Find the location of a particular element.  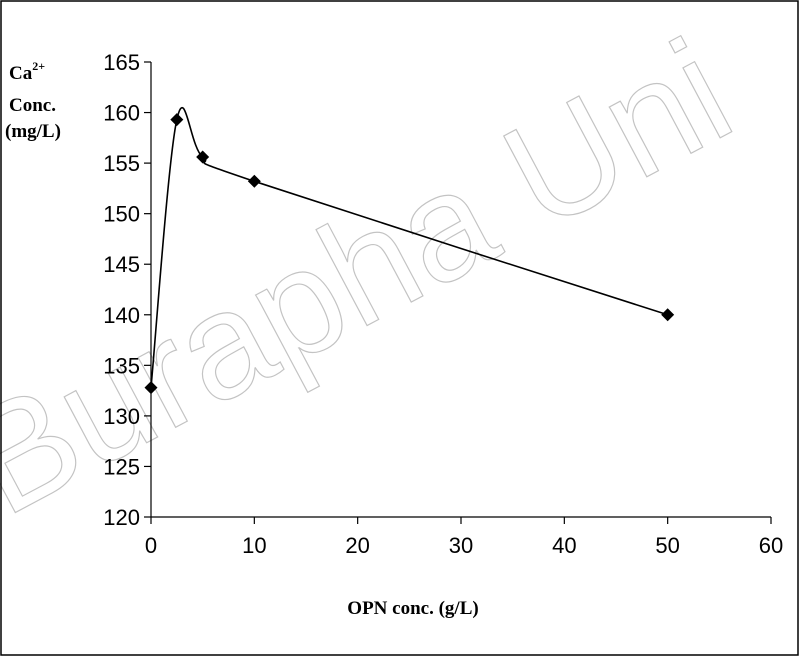

y-axis-ticks: 120 125 130 135 140 145 150 155 160 165 is located at coordinates (127, 290).